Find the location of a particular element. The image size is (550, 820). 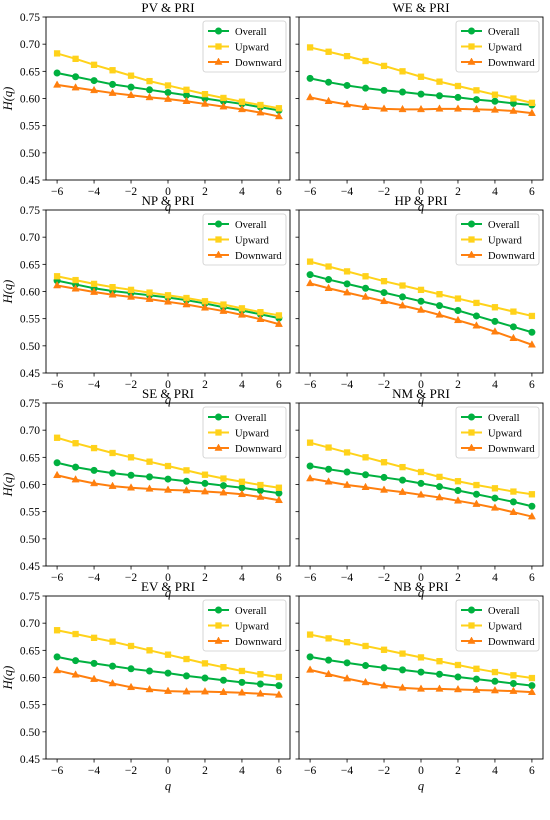

y-tick-label: 0.70 is located at coordinates (30, 624).